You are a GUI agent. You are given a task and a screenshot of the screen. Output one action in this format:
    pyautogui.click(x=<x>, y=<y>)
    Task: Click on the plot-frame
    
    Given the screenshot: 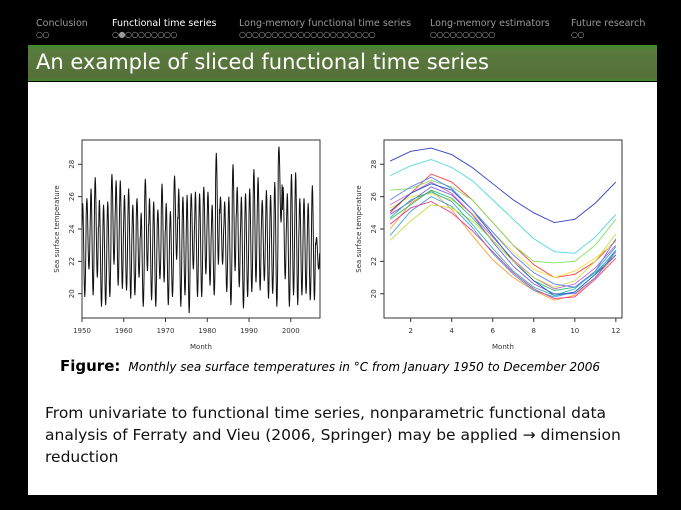 What is the action you would take?
    pyautogui.click(x=503, y=229)
    